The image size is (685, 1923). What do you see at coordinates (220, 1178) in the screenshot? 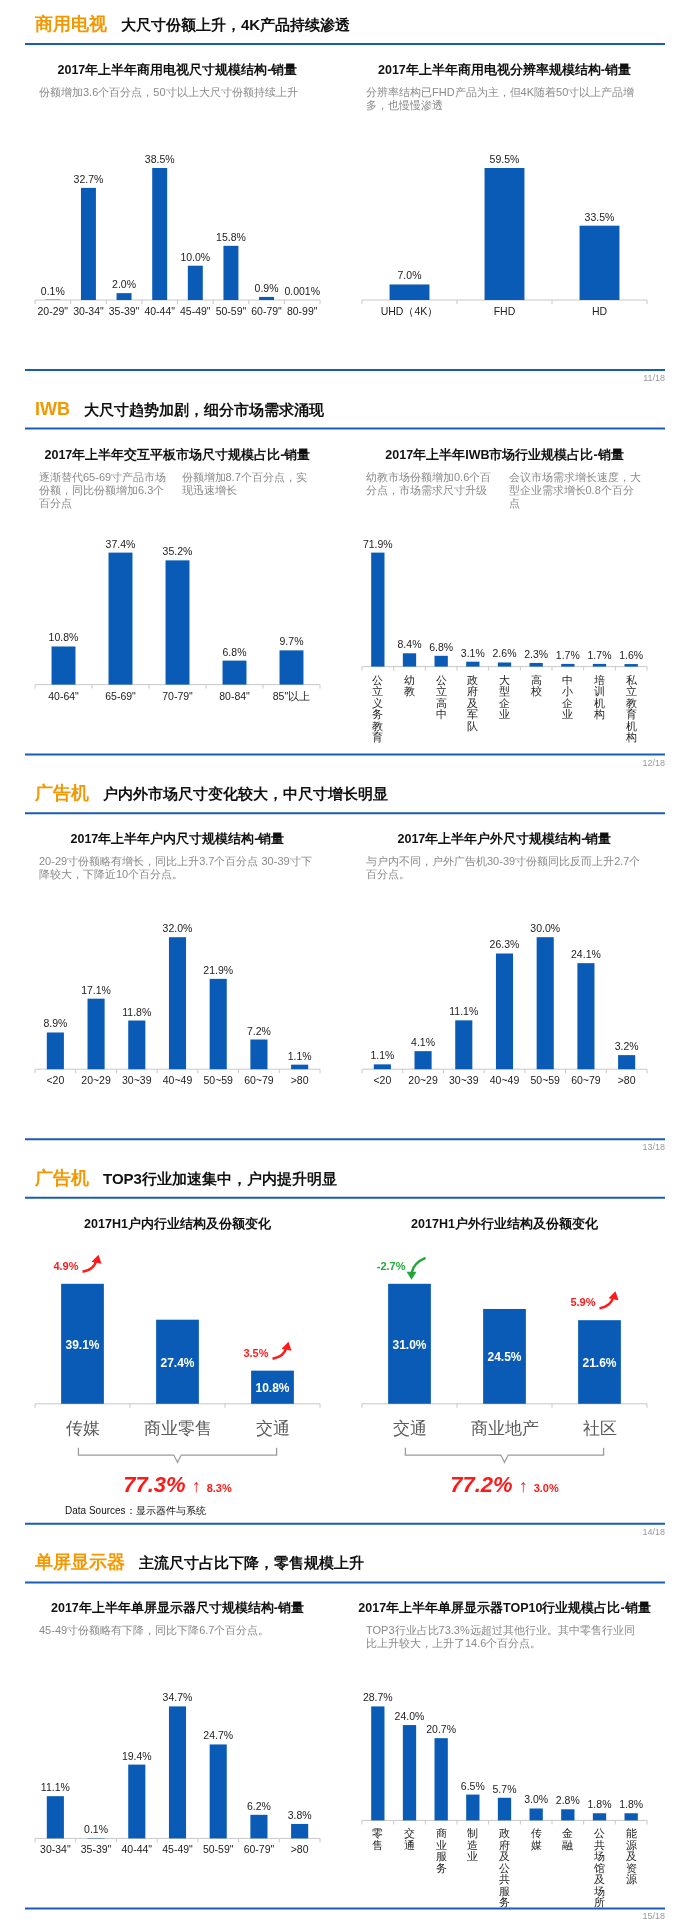
I see `text: TOP3行业加速集中，户内提升明显` at bounding box center [220, 1178].